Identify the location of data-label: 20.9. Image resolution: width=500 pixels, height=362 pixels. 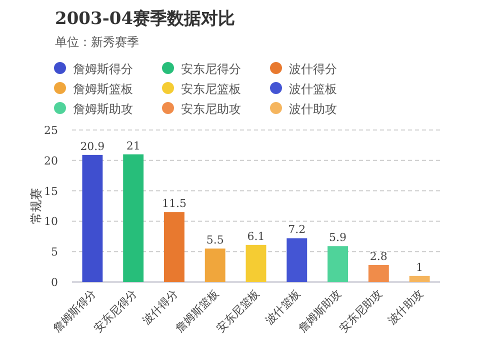
(92, 146).